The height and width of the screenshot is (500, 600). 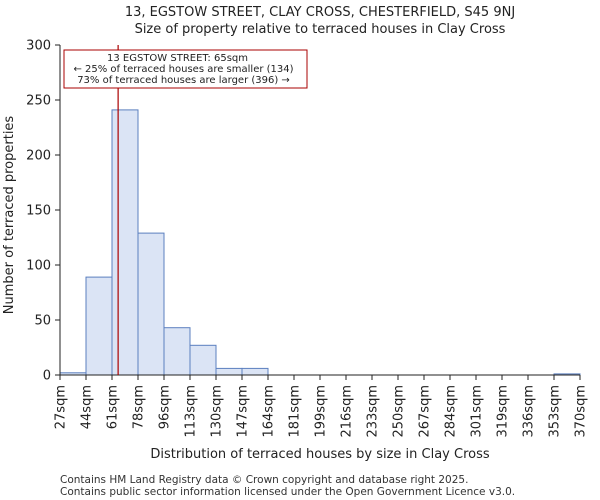 What do you see at coordinates (425, 411) in the screenshot?
I see `x-tick-label: 267sqm` at bounding box center [425, 411].